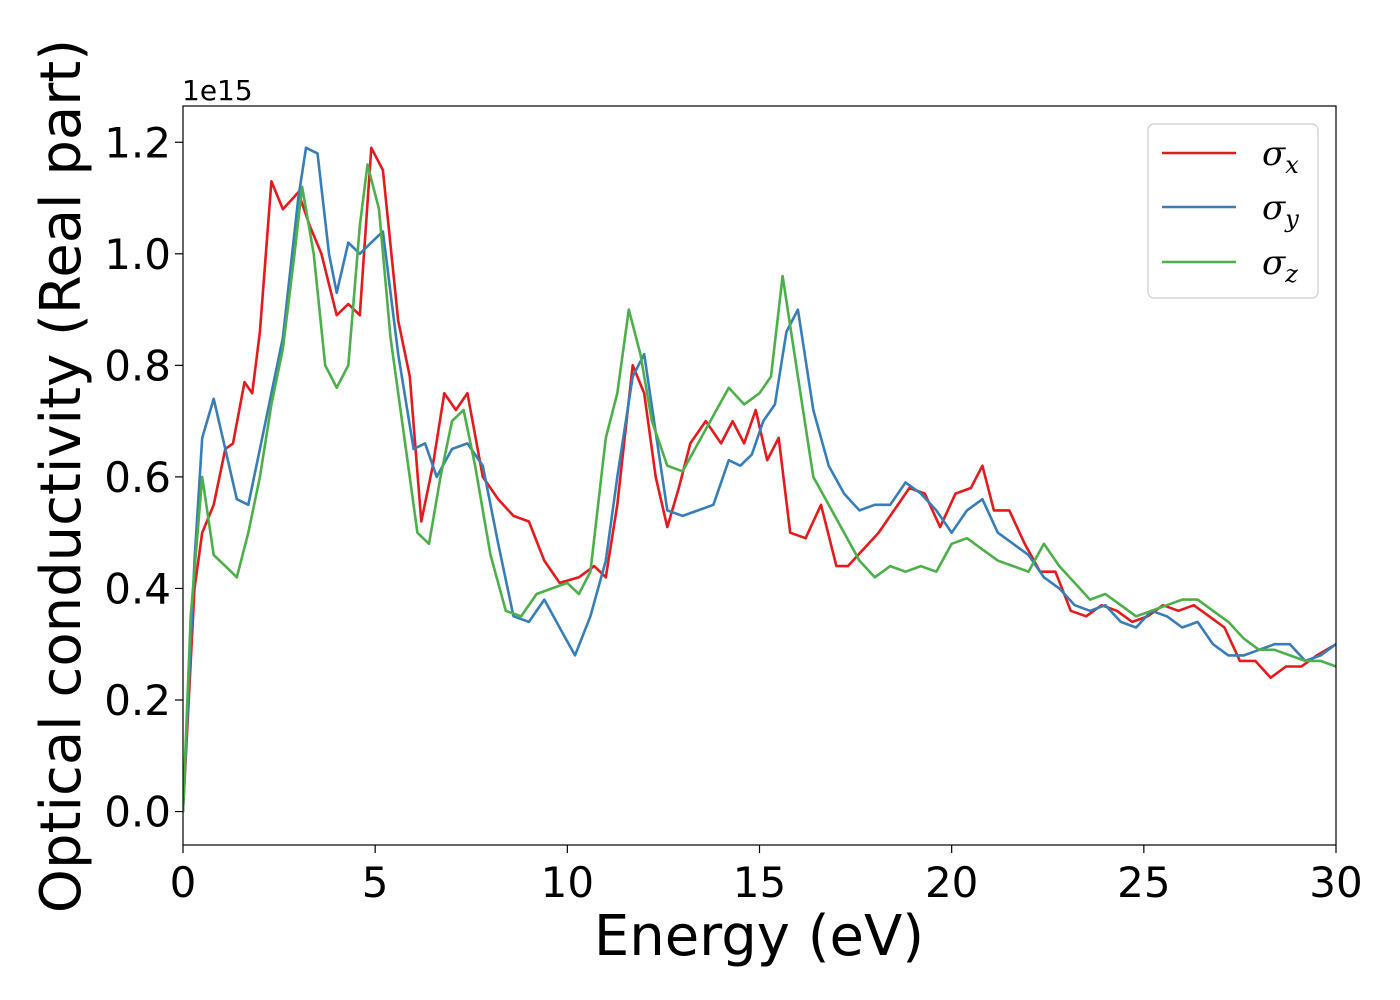  What do you see at coordinates (137, 477) in the screenshot?
I see `y-tick-label: 0.6` at bounding box center [137, 477].